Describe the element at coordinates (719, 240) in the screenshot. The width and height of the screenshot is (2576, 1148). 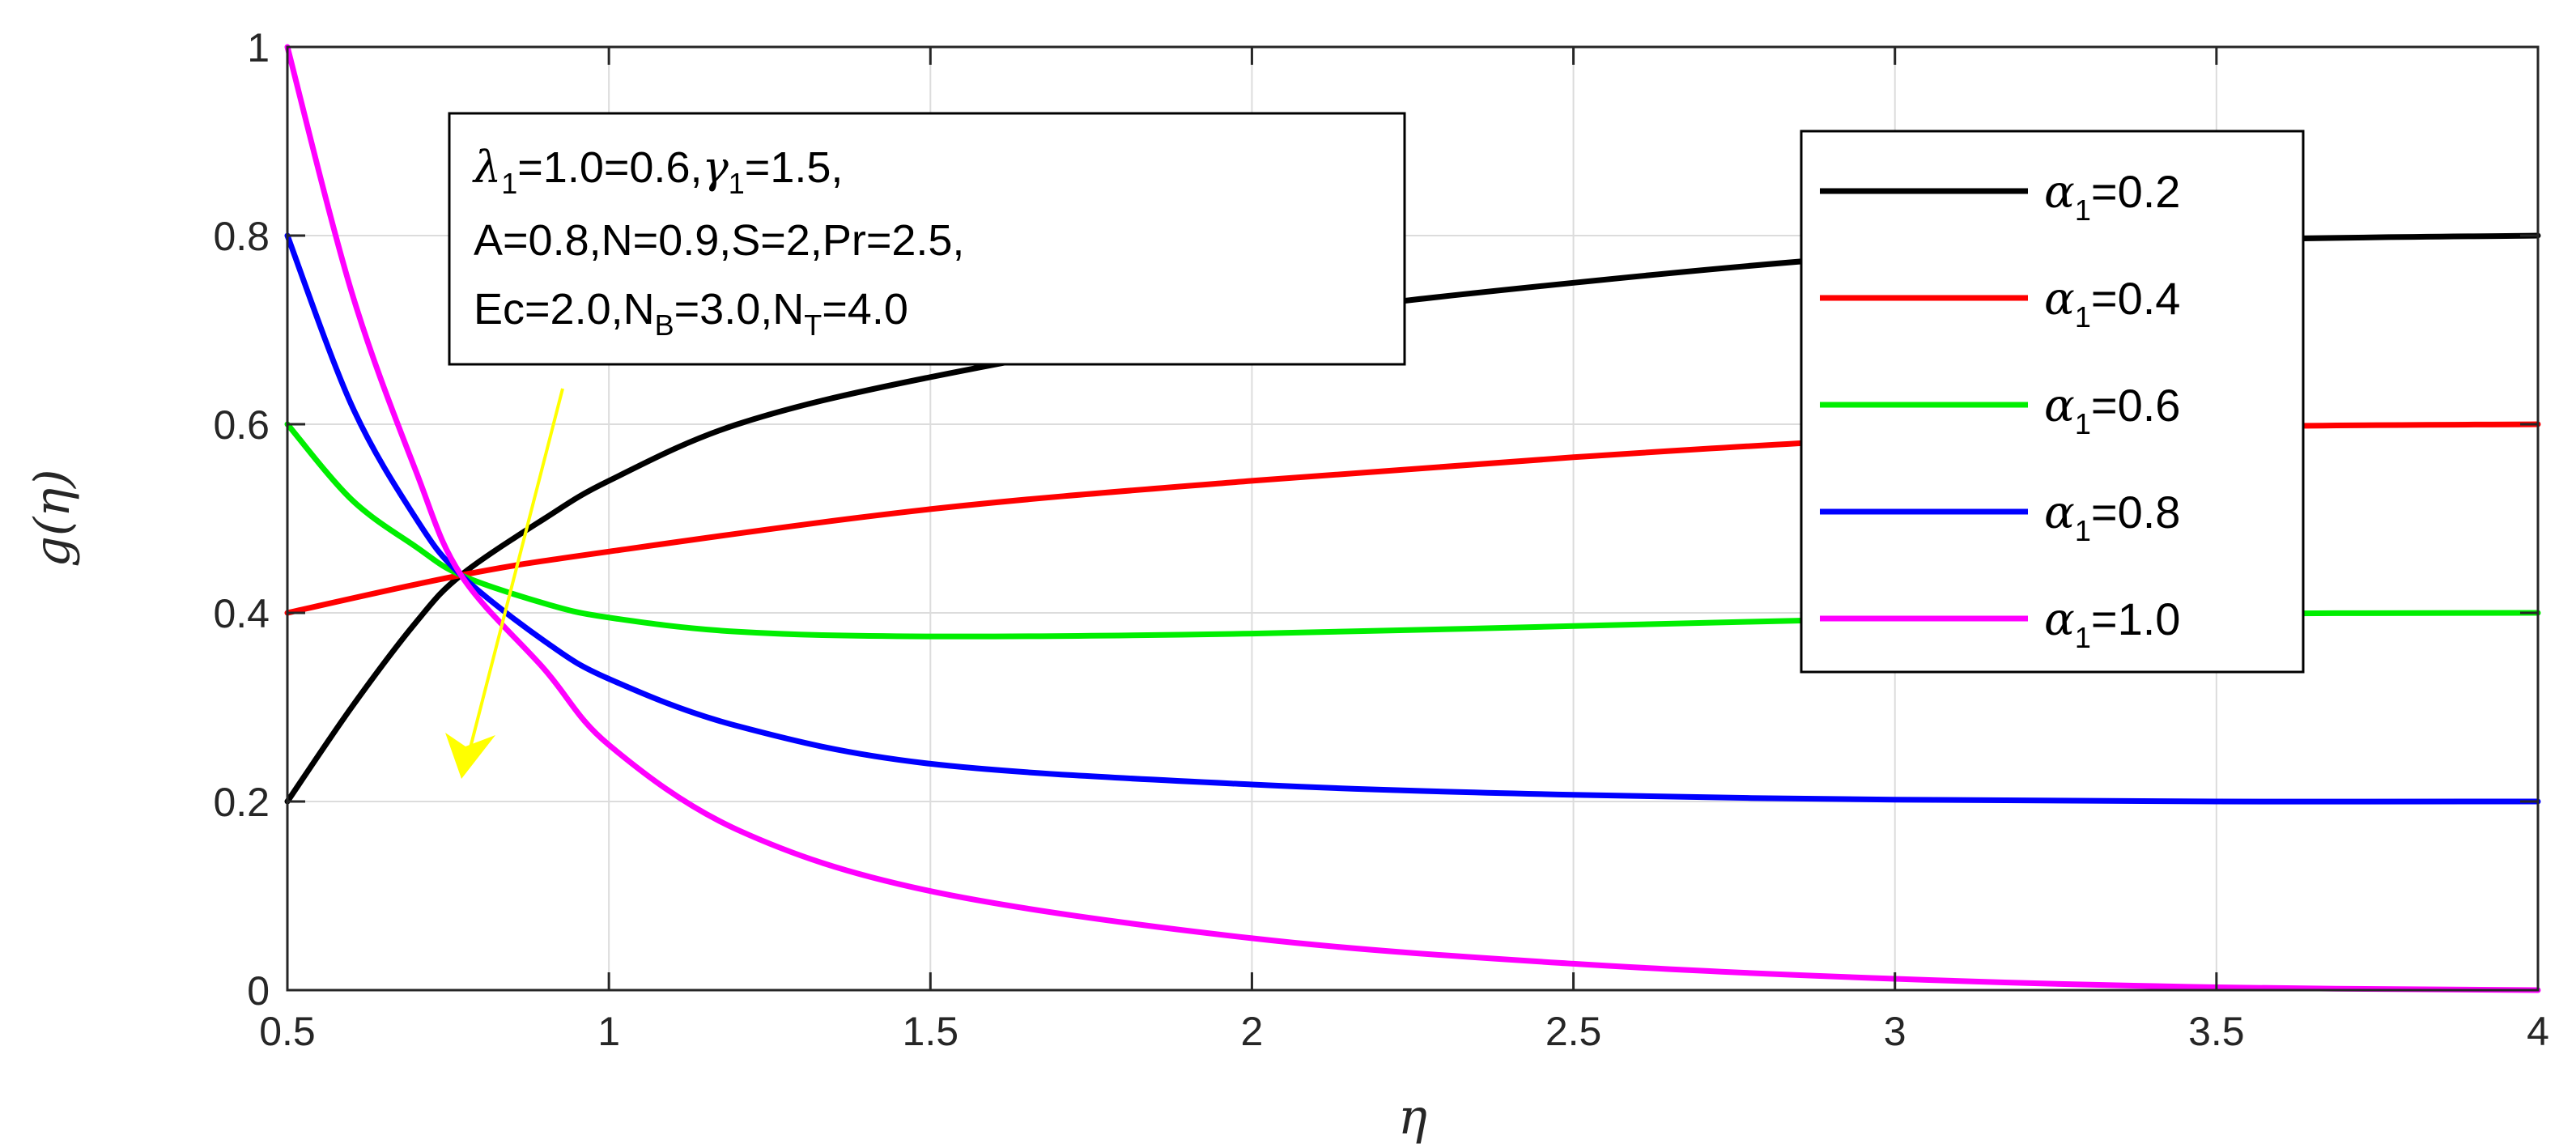
I see `annotation-line-2: A=0.8,N=0.9,S=2,Pr=2.5,` at that location.